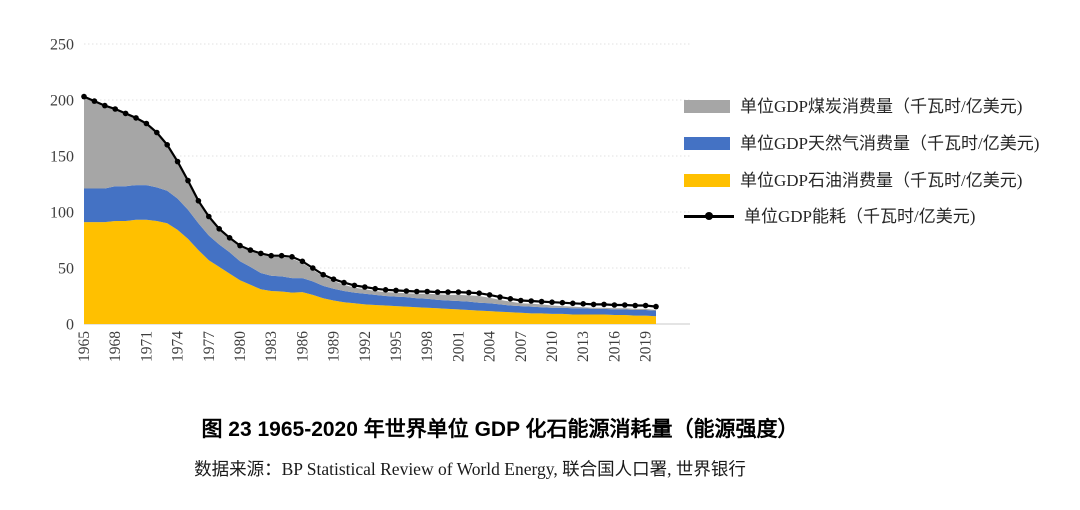 This screenshot has height=510, width=1080. I want to click on legend-item-total-line: 单位GDP能耗（千瓦时/亿美元), so click(877, 217).